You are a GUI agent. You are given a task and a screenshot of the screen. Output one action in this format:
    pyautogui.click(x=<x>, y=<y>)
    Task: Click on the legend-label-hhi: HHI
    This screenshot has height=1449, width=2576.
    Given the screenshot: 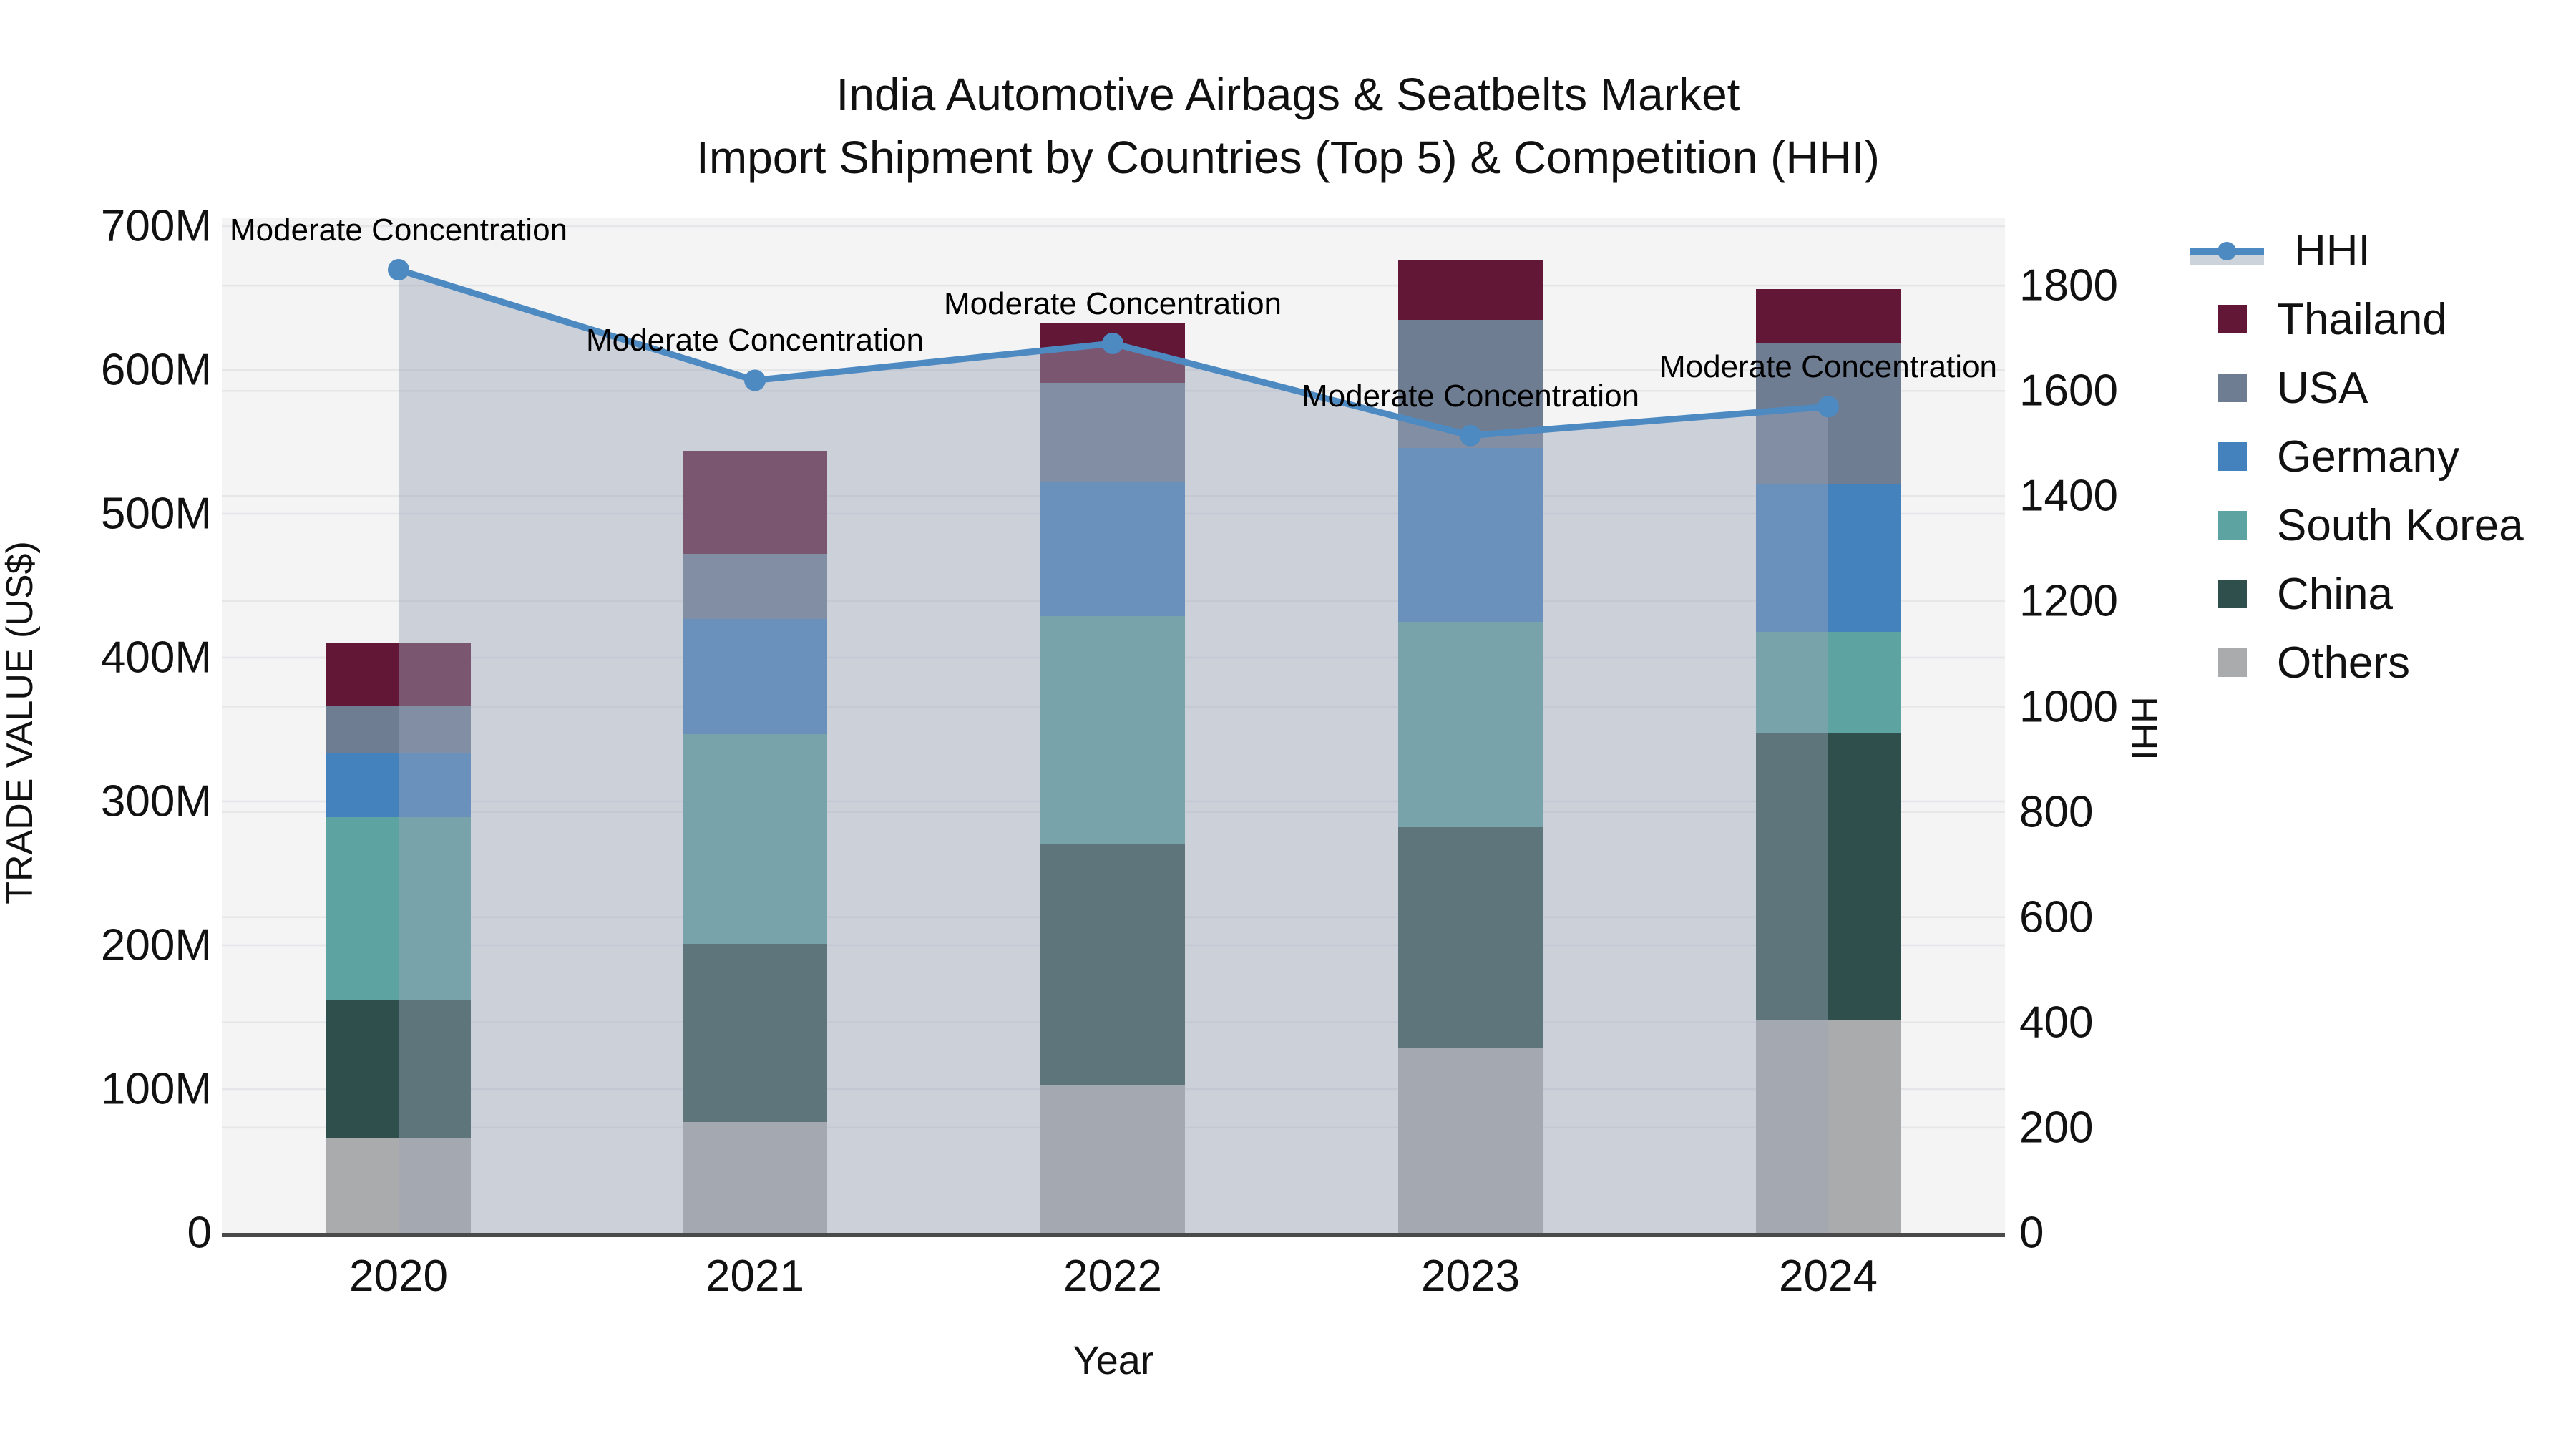 What is the action you would take?
    pyautogui.click(x=2332, y=250)
    